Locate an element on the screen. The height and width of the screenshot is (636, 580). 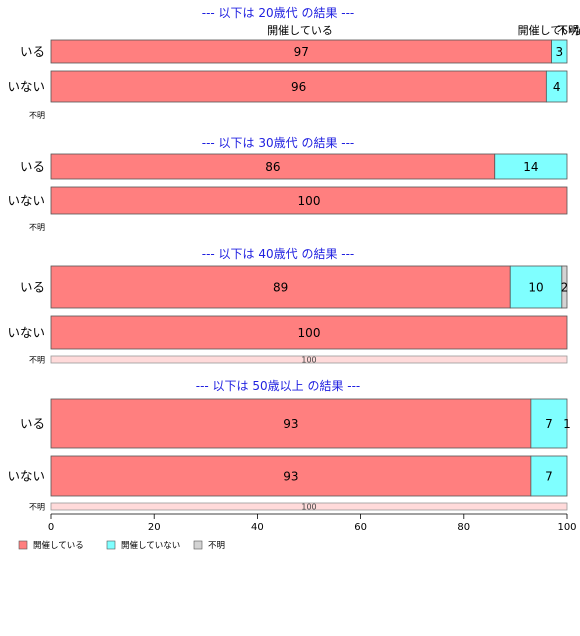
bar-label-p4-r2-s1: 93 is located at coordinates (290, 477).